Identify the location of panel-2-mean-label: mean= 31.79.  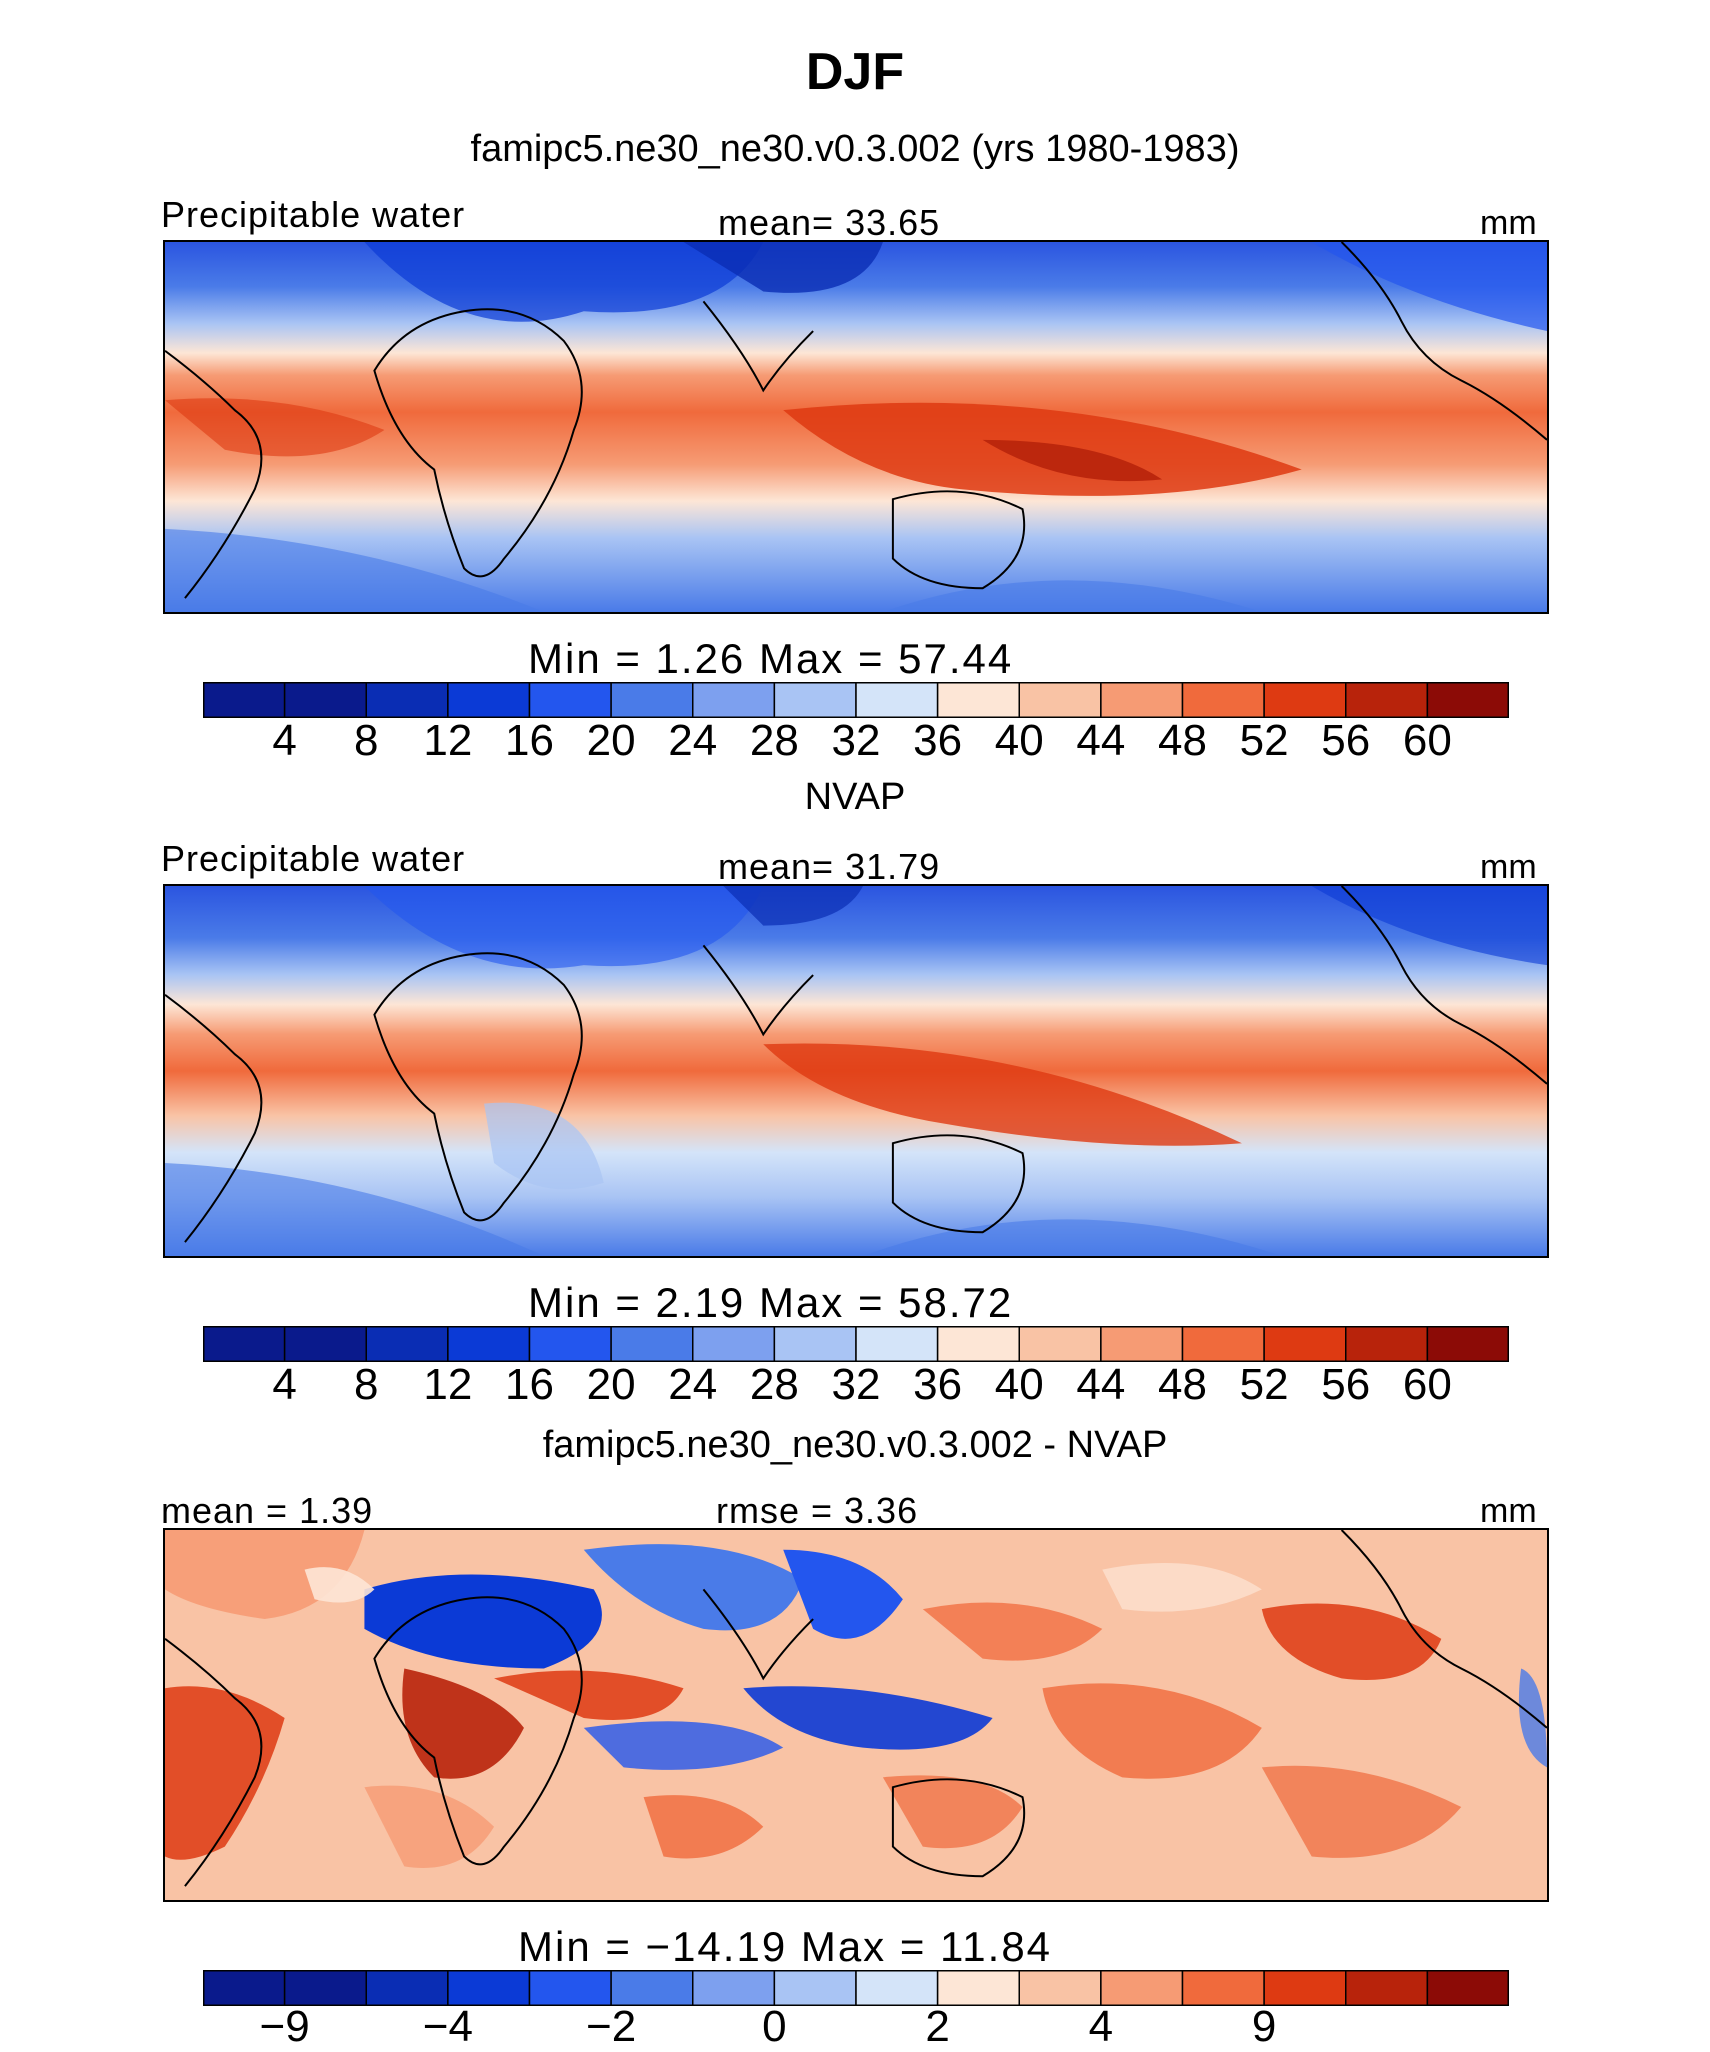
(829, 866).